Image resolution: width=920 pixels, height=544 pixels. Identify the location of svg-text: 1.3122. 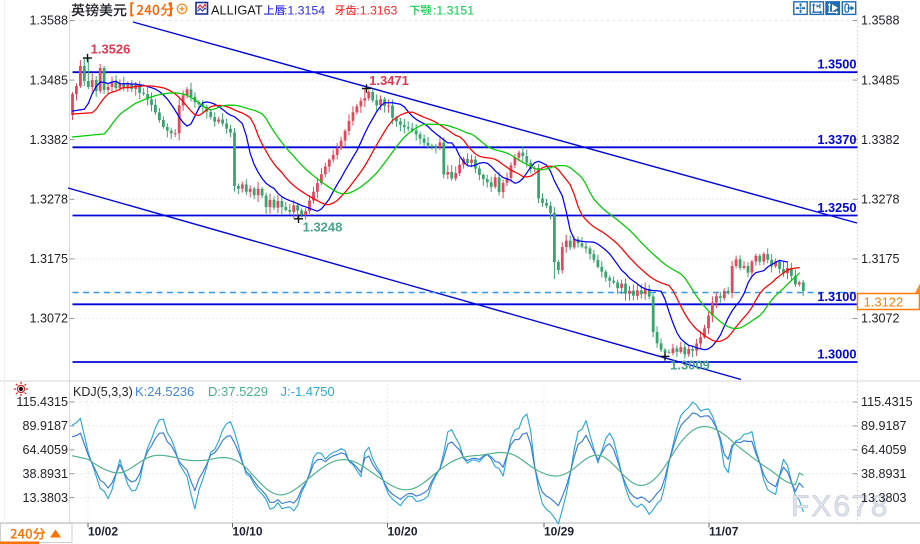
(884, 301).